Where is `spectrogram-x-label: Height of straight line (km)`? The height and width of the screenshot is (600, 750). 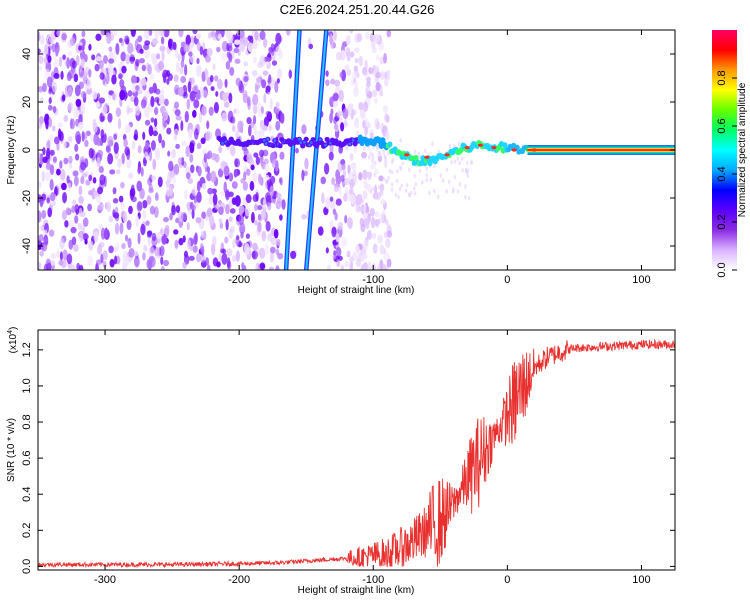 spectrogram-x-label: Height of straight line (km) is located at coordinates (356, 290).